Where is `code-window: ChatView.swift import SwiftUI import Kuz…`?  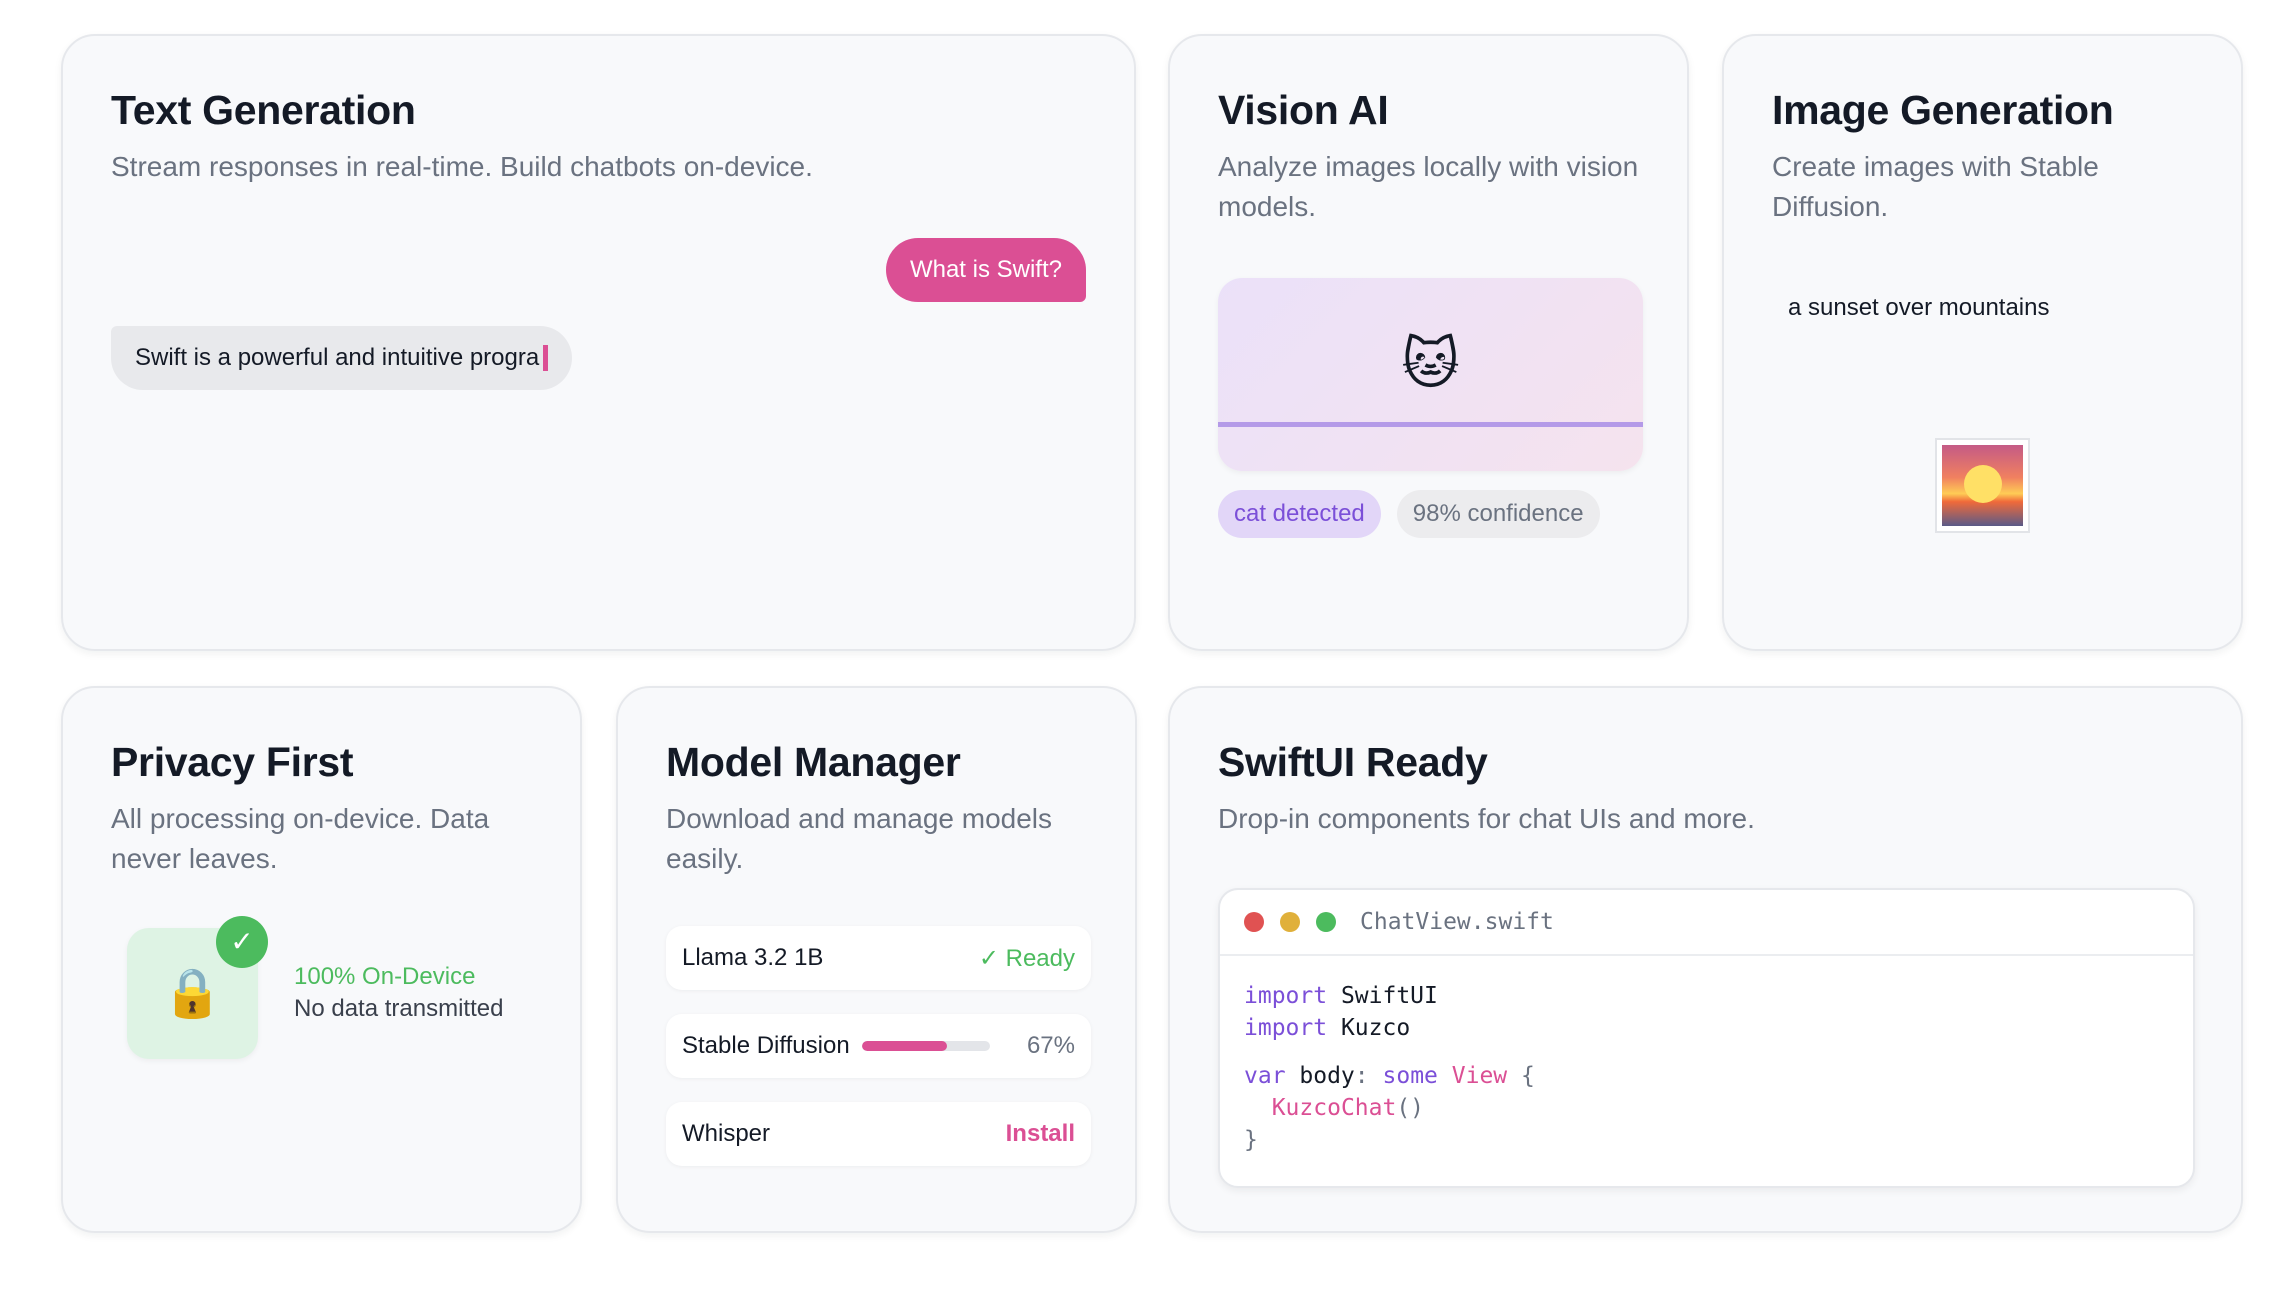 code-window: ChatView.swift import SwiftUI import Kuz… is located at coordinates (1706, 1038).